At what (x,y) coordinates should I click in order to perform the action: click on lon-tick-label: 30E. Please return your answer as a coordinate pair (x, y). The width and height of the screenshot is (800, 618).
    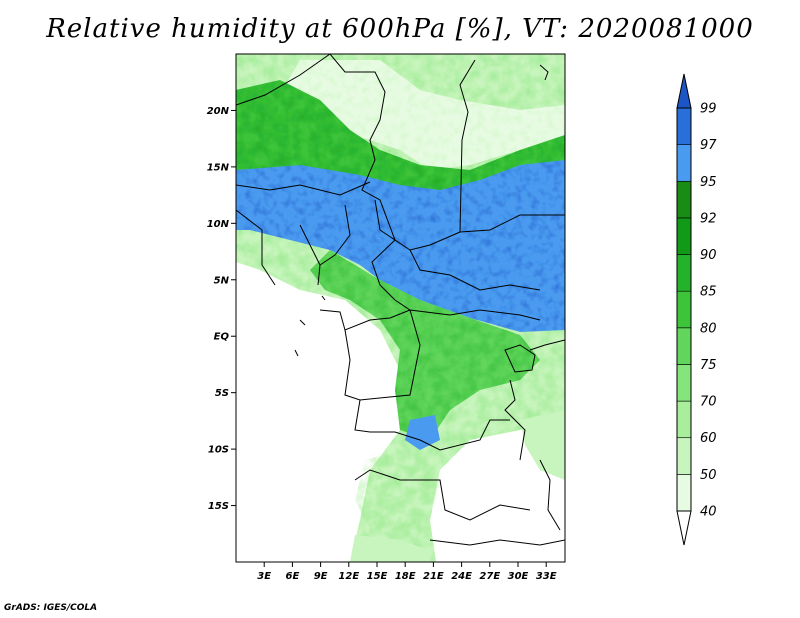
    Looking at the image, I should click on (518, 576).